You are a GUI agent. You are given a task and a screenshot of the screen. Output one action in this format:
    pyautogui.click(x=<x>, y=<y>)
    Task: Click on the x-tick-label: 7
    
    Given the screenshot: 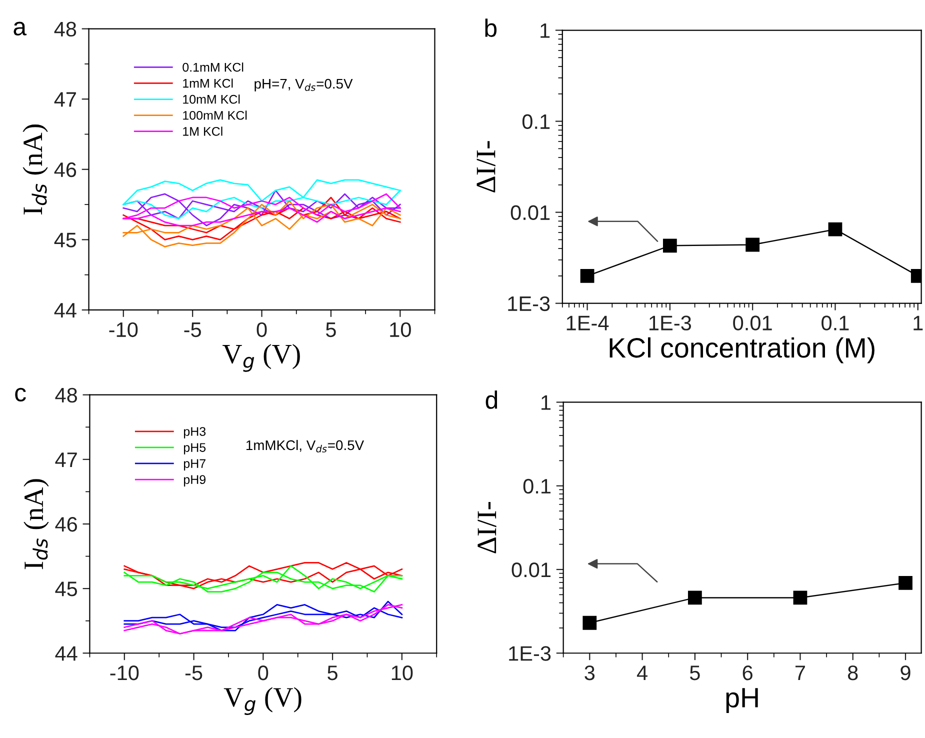 What is the action you would take?
    pyautogui.click(x=800, y=673)
    